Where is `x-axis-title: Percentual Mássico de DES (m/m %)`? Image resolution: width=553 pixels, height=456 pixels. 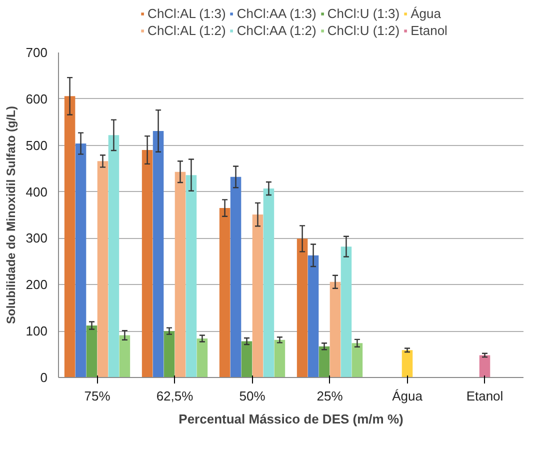 x-axis-title: Percentual Mássico de DES (m/m %) is located at coordinates (291, 419).